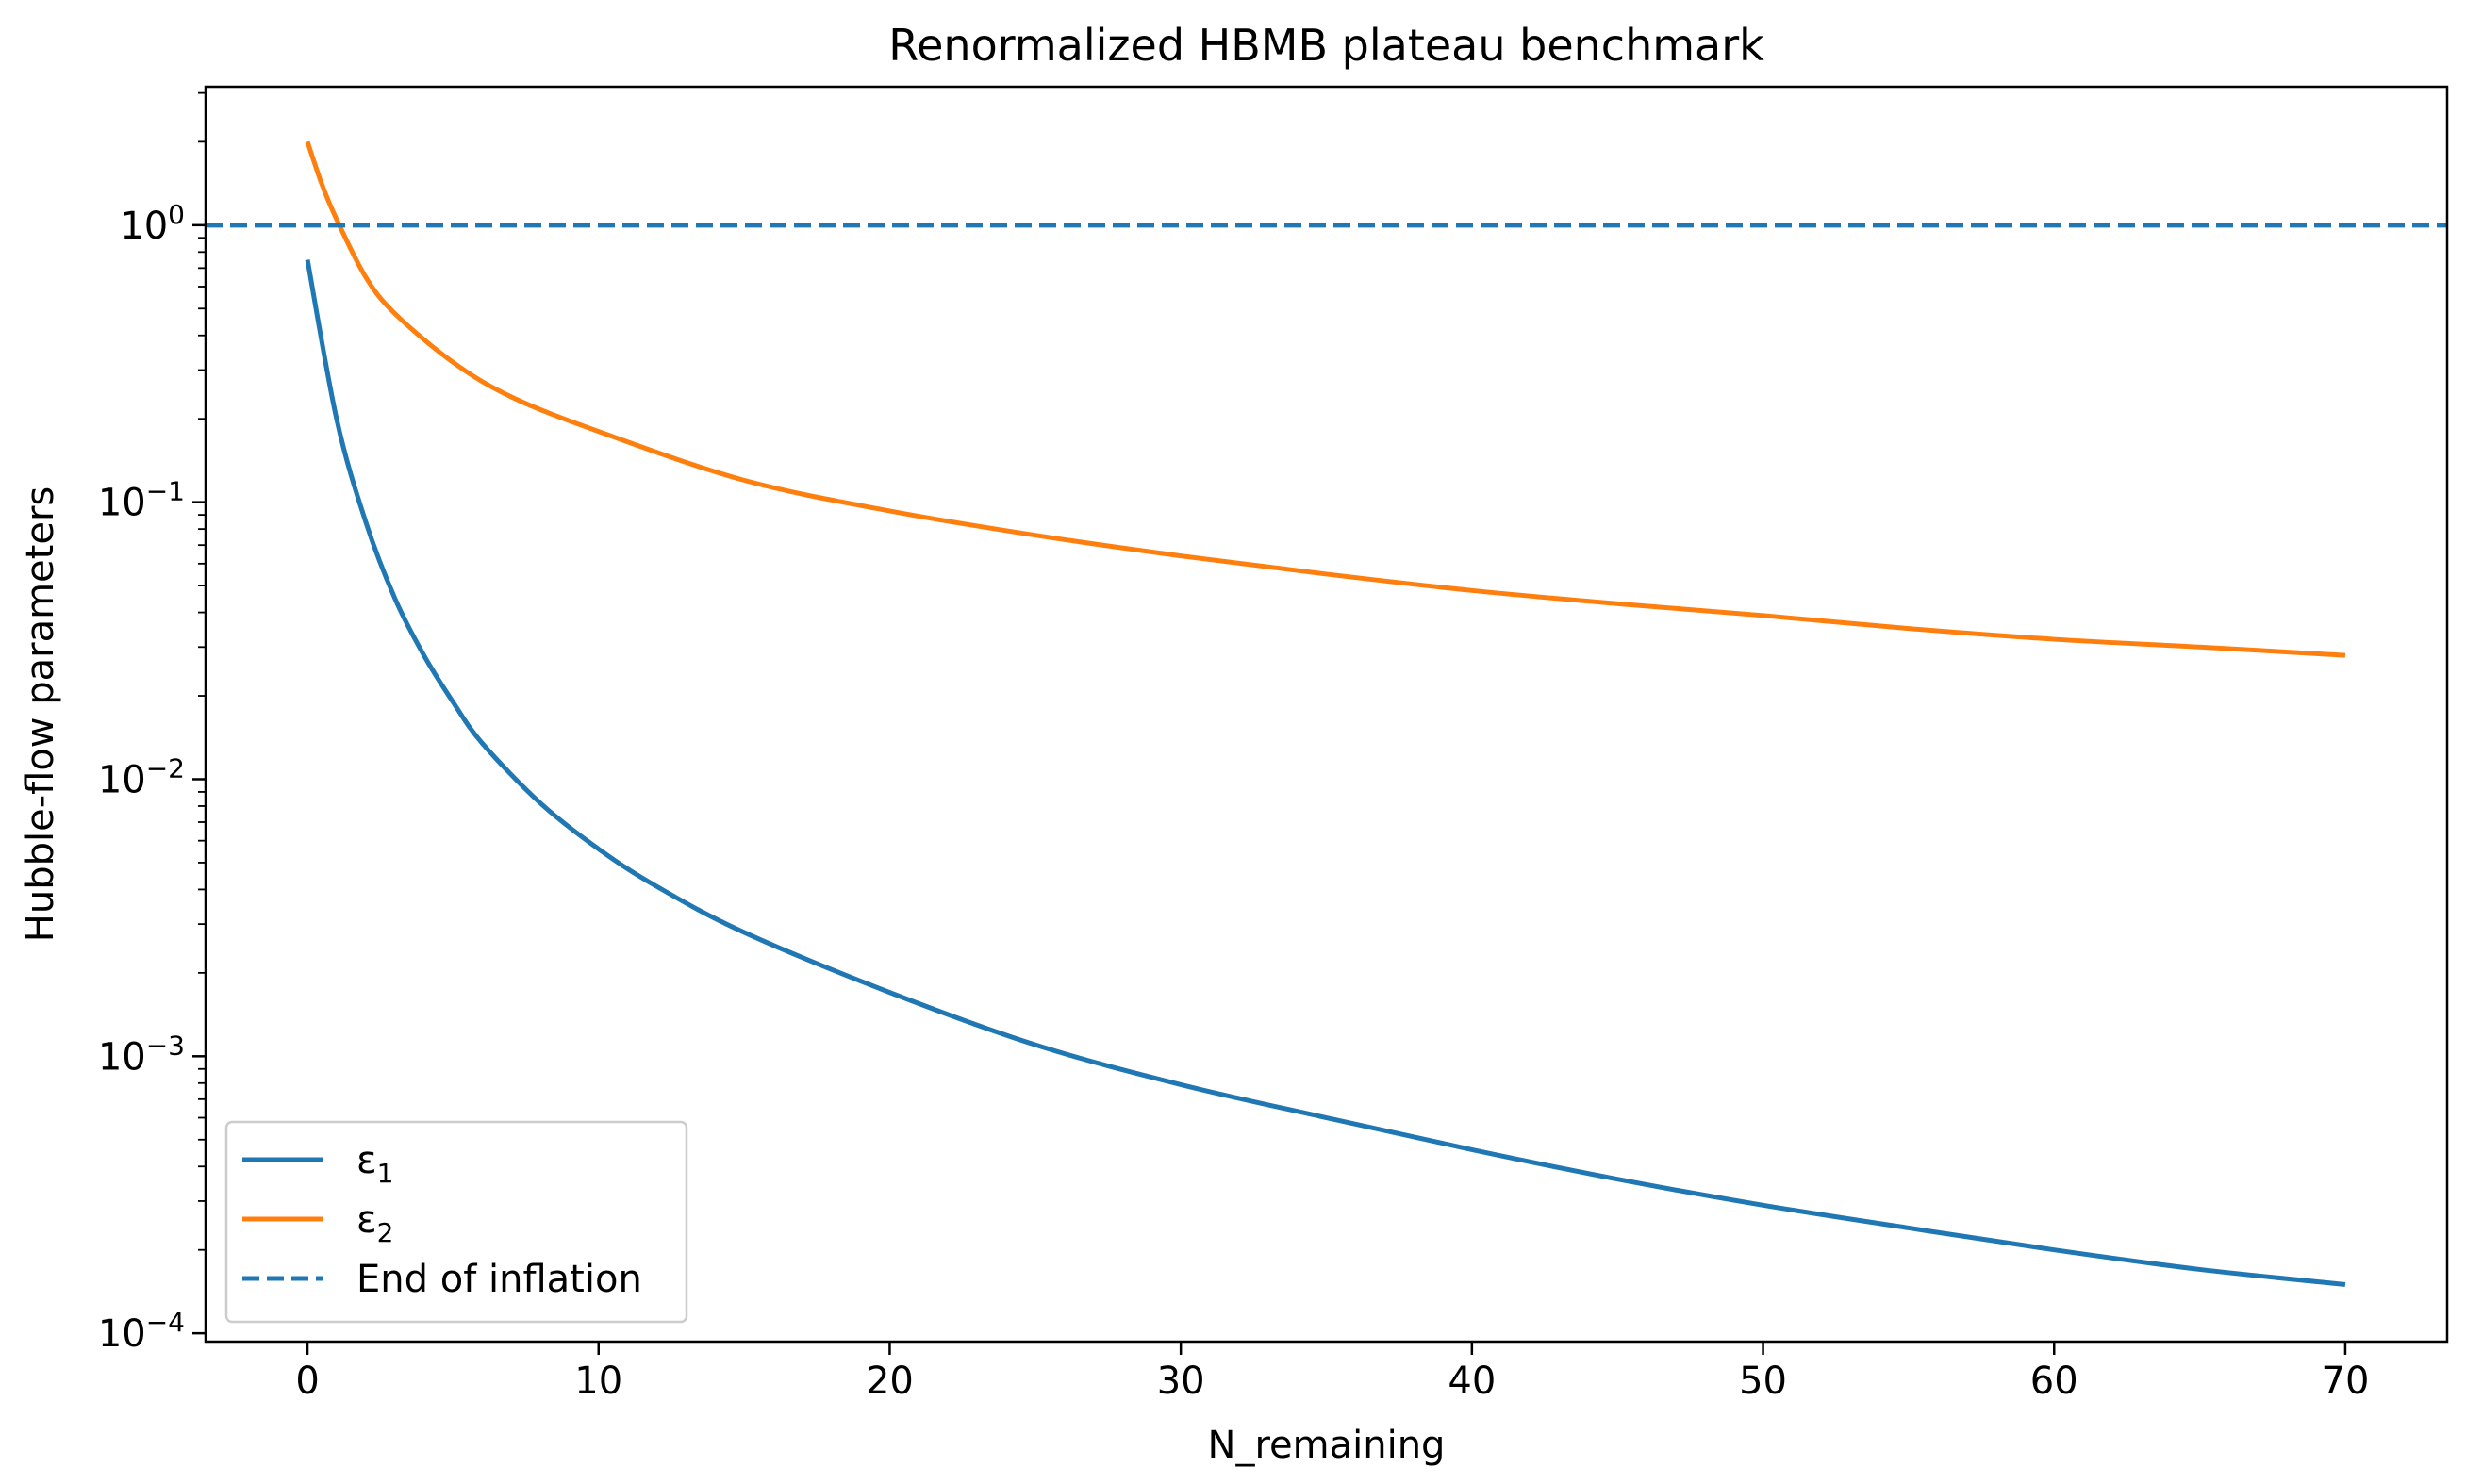 This screenshot has width=2466, height=1484. I want to click on x-tick-label: 40, so click(1472, 1382).